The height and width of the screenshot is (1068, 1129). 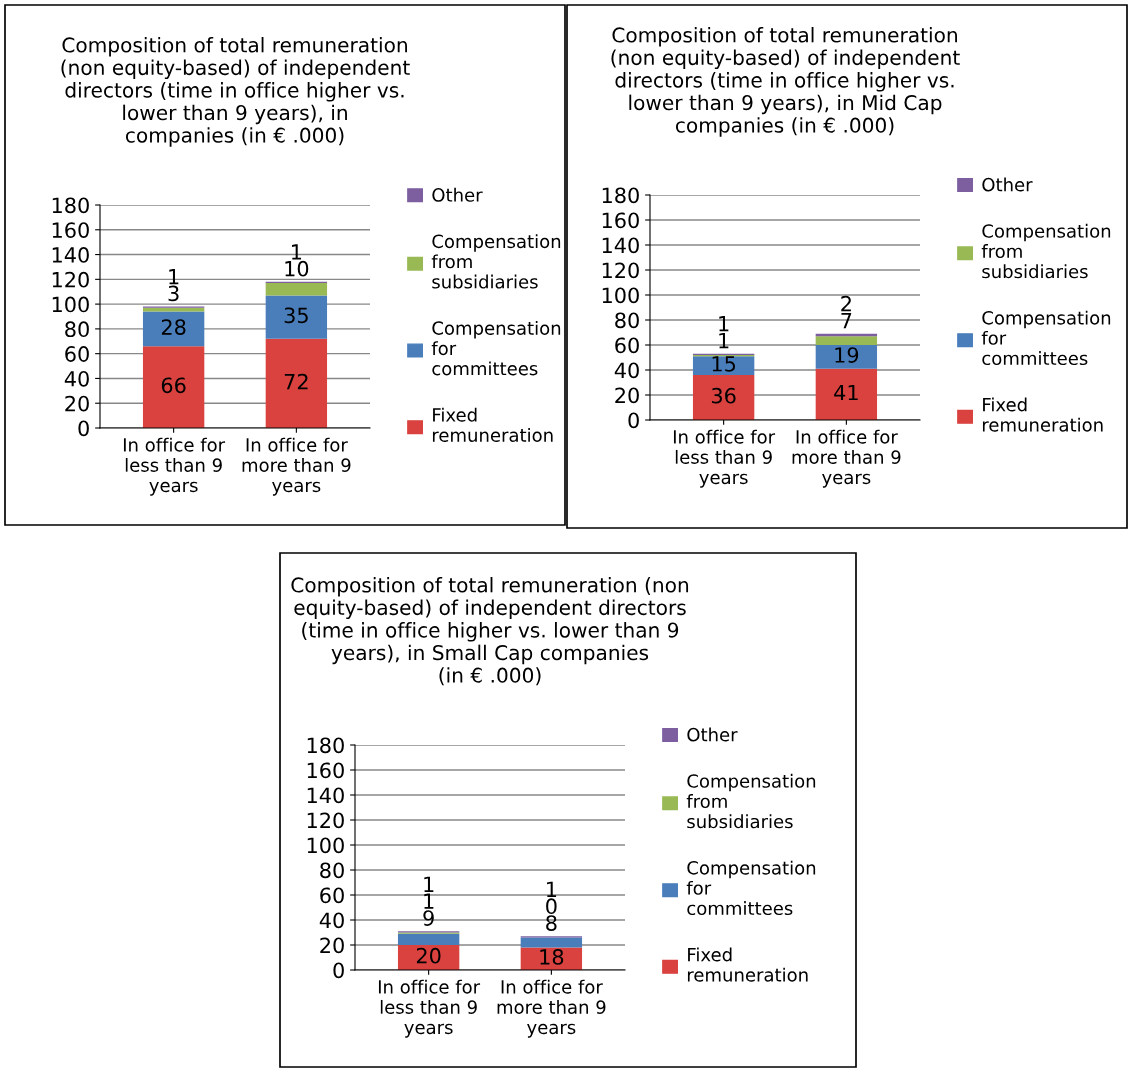 What do you see at coordinates (235, 91) in the screenshot?
I see `chart-title: Composition of total remuneration (non equity-based) of independent directors (time in office higher vs. lower than 9 years), in companies (in € .000)` at bounding box center [235, 91].